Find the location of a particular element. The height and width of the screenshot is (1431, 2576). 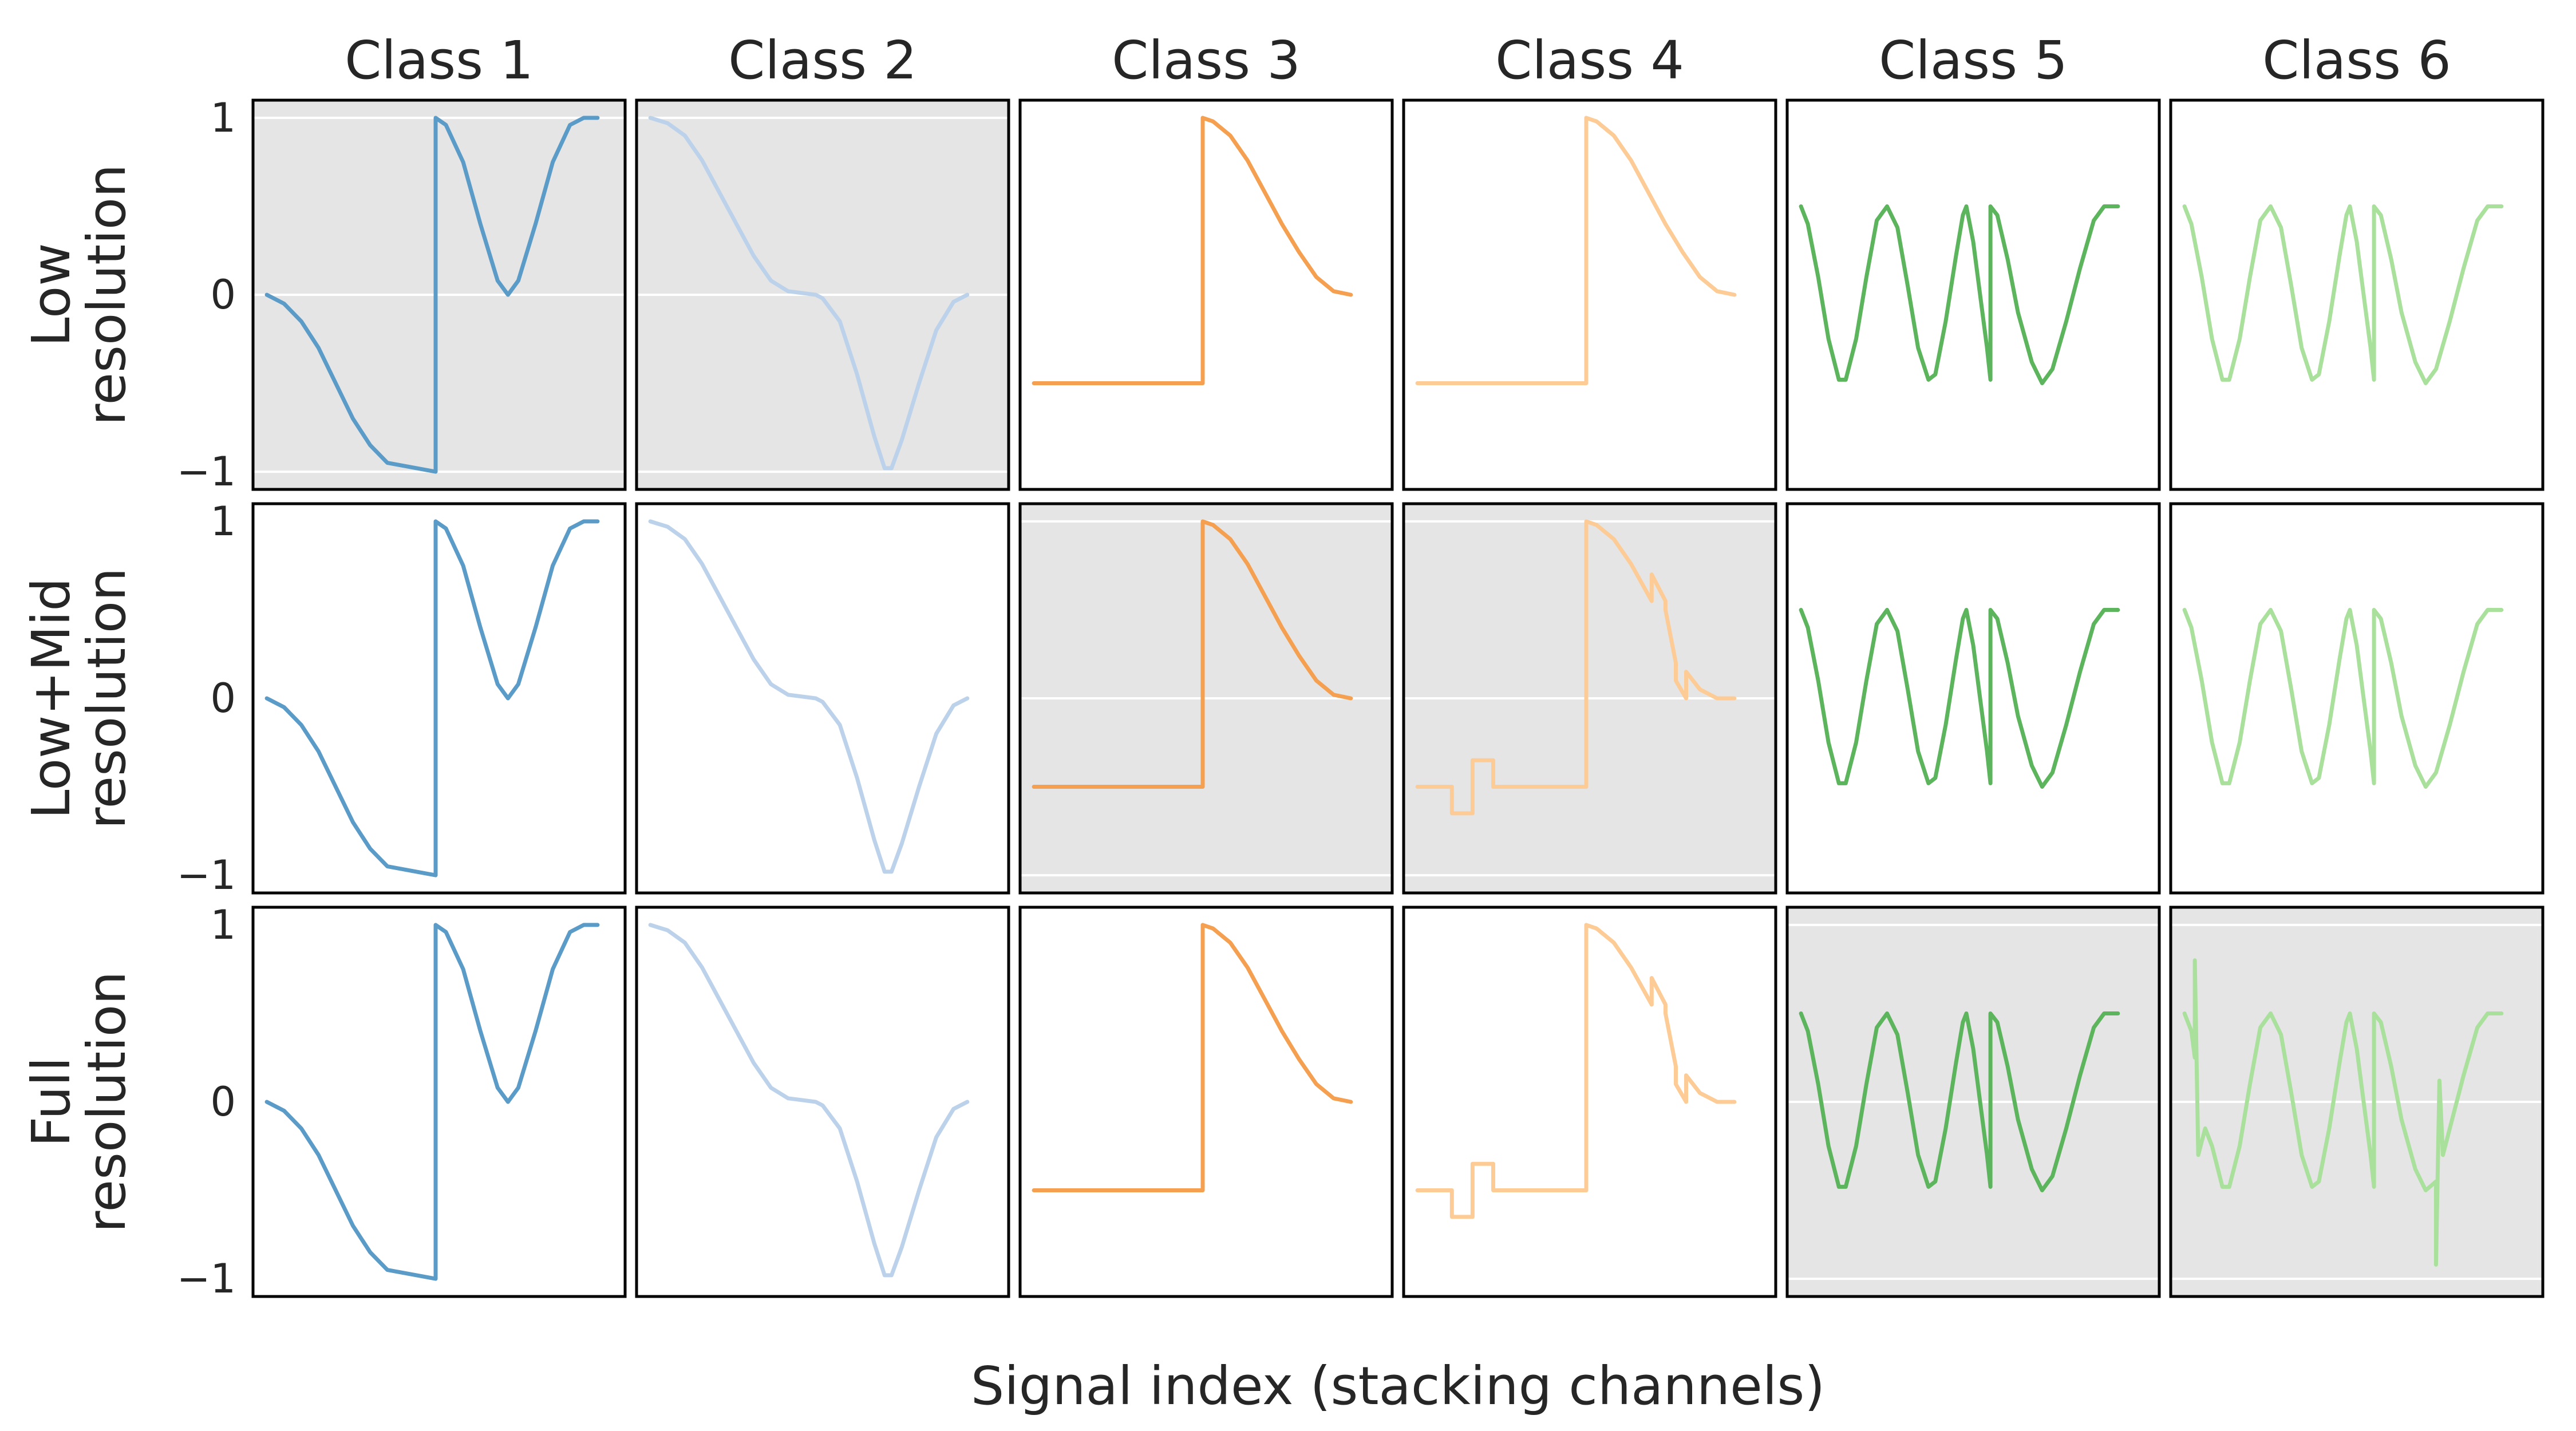

panel-r2-c1 is located at coordinates (439, 698).